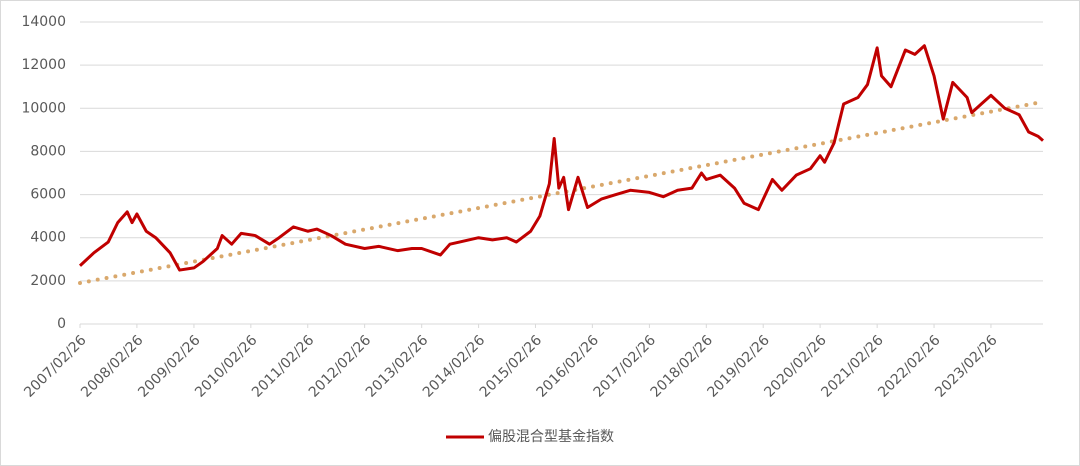 The width and height of the screenshot is (1080, 466). What do you see at coordinates (551, 436) in the screenshot?
I see `legend-label: 偏股混合型基金指数` at bounding box center [551, 436].